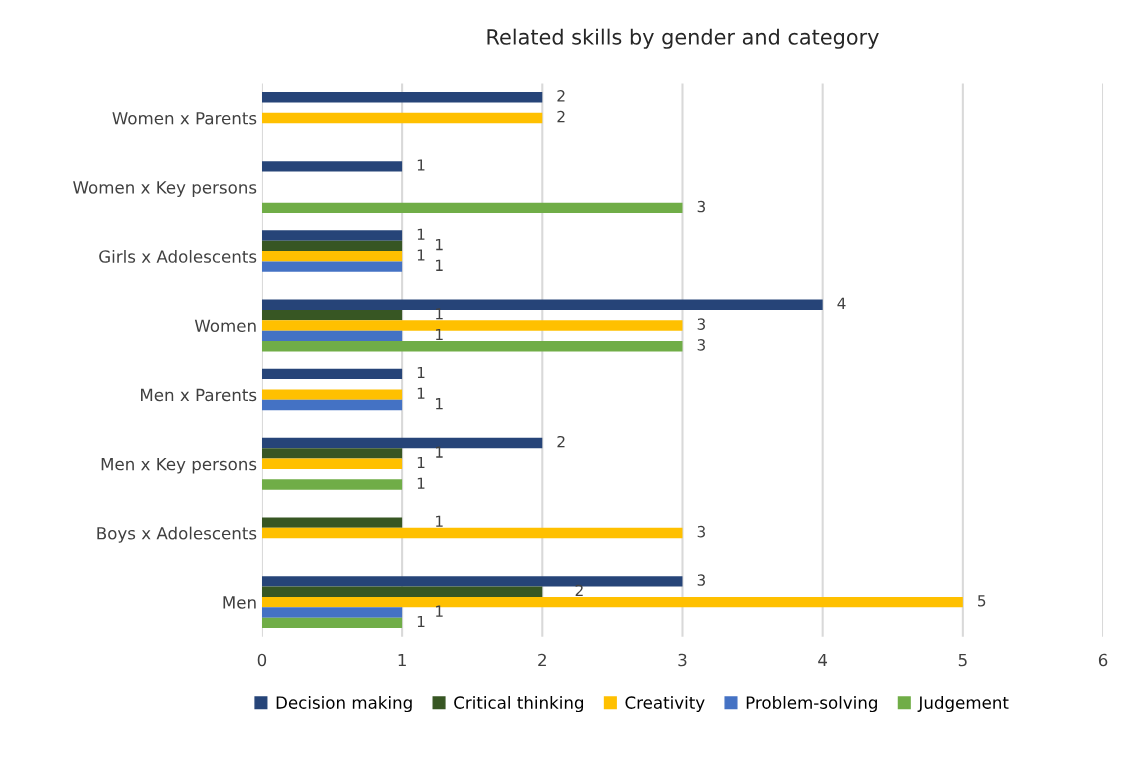 The image size is (1129, 758). I want to click on x-tick-label: 0, so click(262, 660).